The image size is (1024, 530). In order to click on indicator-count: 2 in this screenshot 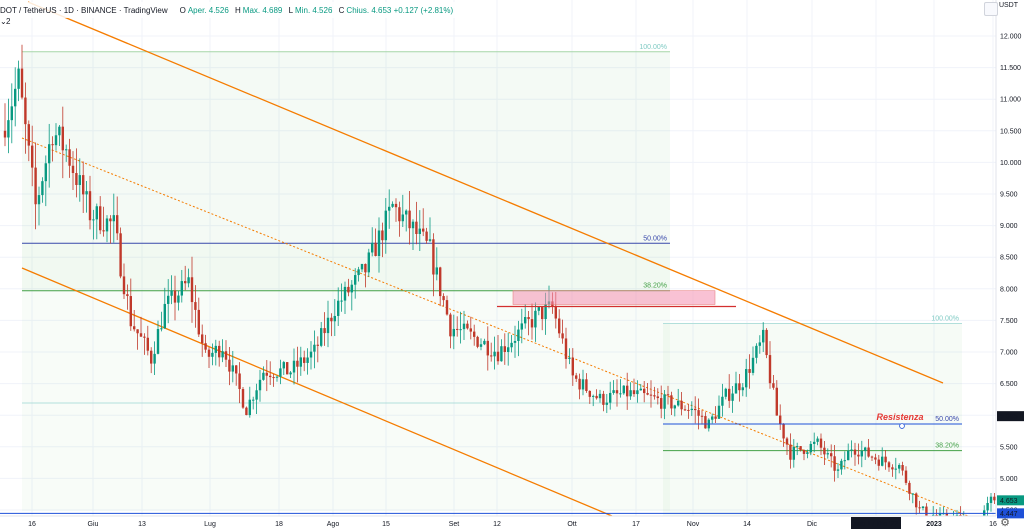, I will do `click(8, 21)`.